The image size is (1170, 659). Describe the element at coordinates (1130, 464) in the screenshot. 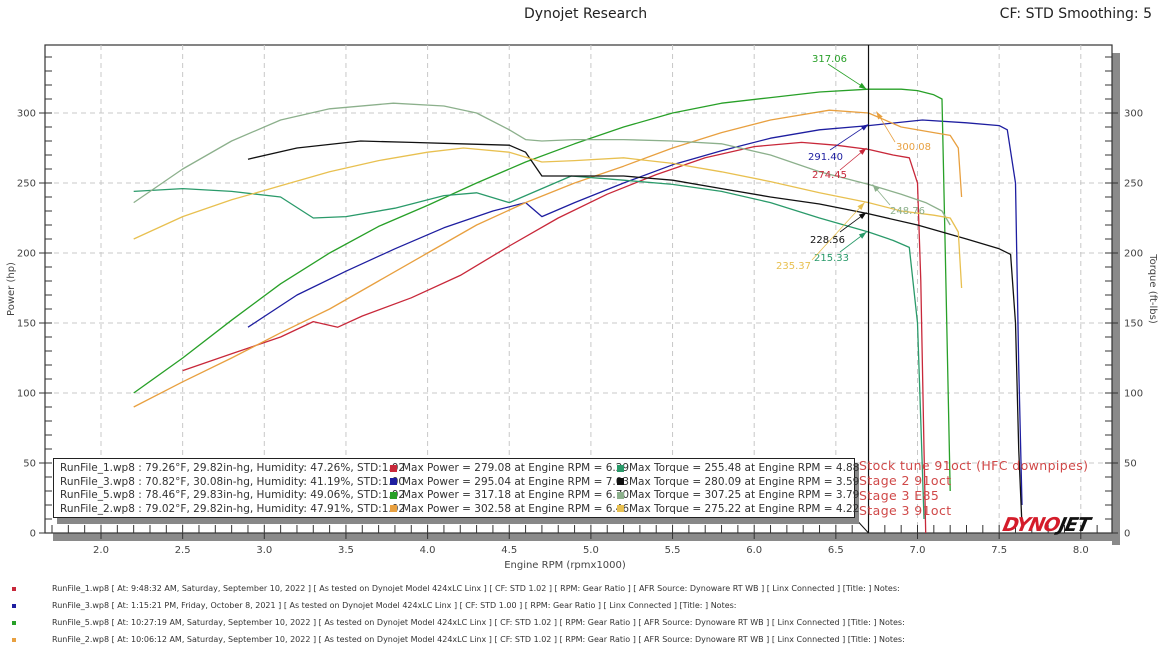

I see `y2-tick-label: 50` at that location.